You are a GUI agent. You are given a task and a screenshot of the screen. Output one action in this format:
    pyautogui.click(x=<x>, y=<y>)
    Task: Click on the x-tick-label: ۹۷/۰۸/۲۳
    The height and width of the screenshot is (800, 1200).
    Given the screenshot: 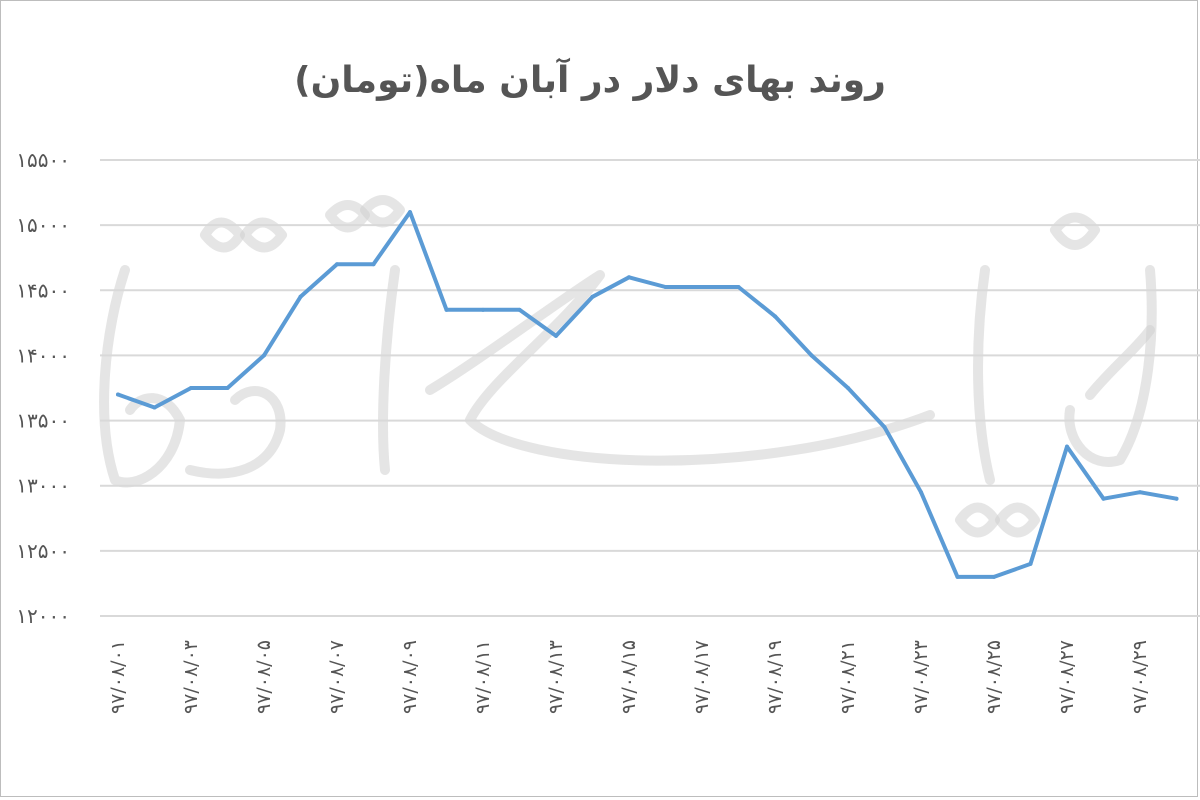 What is the action you would take?
    pyautogui.click(x=921, y=677)
    